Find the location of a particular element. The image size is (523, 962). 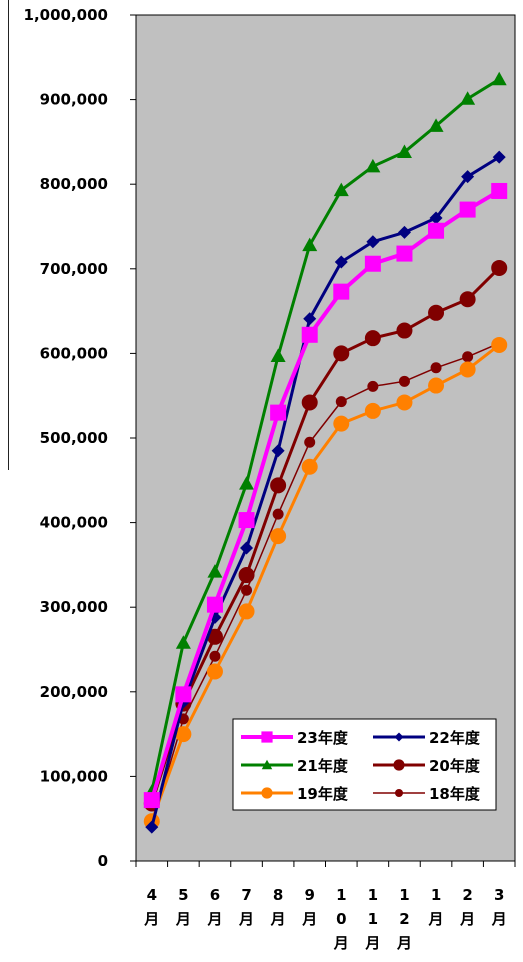

y-tick-label: 600,000 is located at coordinates (74, 353).